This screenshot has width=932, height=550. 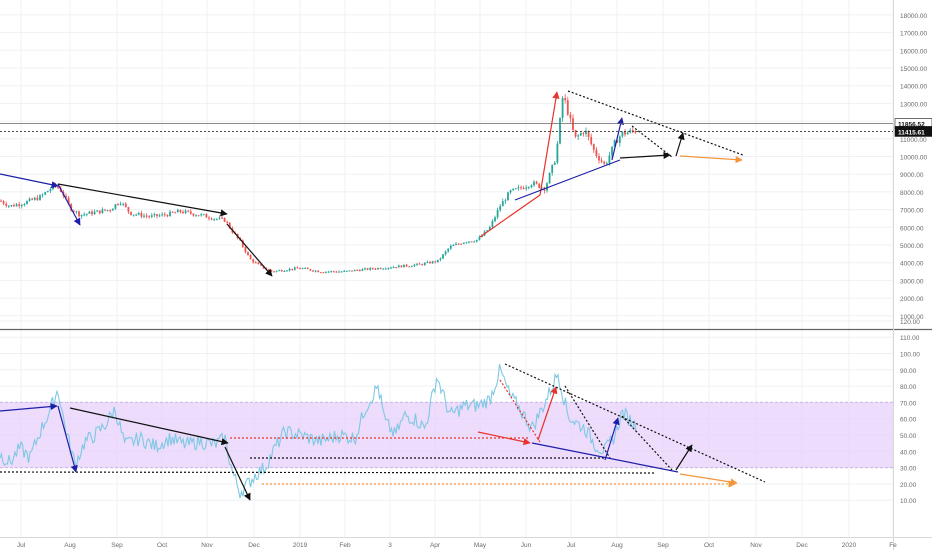 I want to click on price-tick-label: 13000.00, so click(x=913, y=104).